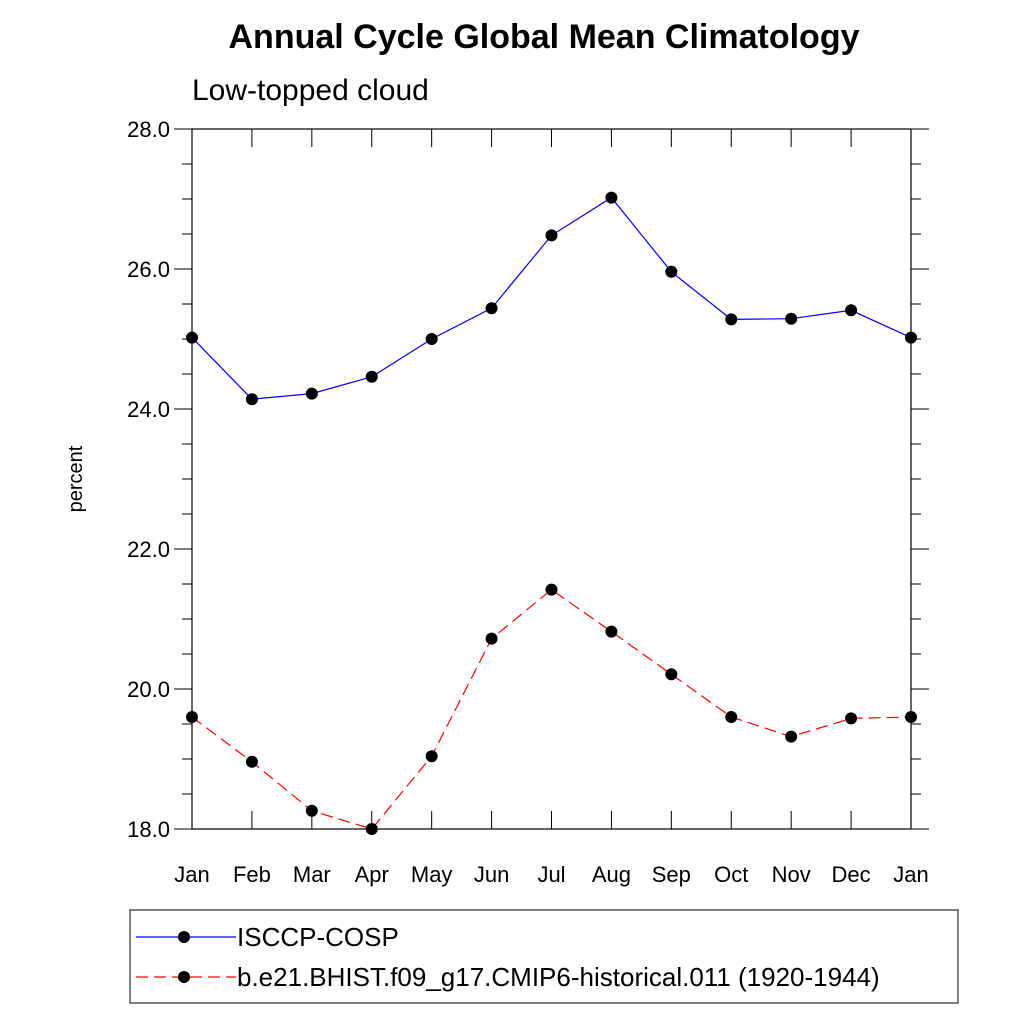 This screenshot has width=1024, height=1024. I want to click on x-tick-label: May, so click(432, 874).